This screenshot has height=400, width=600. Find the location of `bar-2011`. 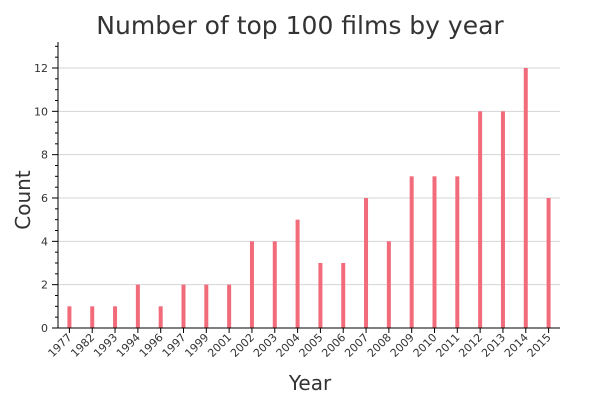

bar-2011 is located at coordinates (457, 252).